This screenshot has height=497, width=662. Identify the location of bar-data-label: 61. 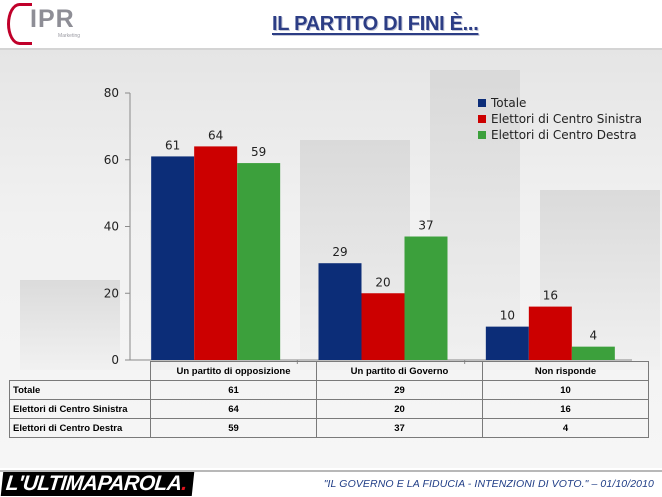
(172, 145).